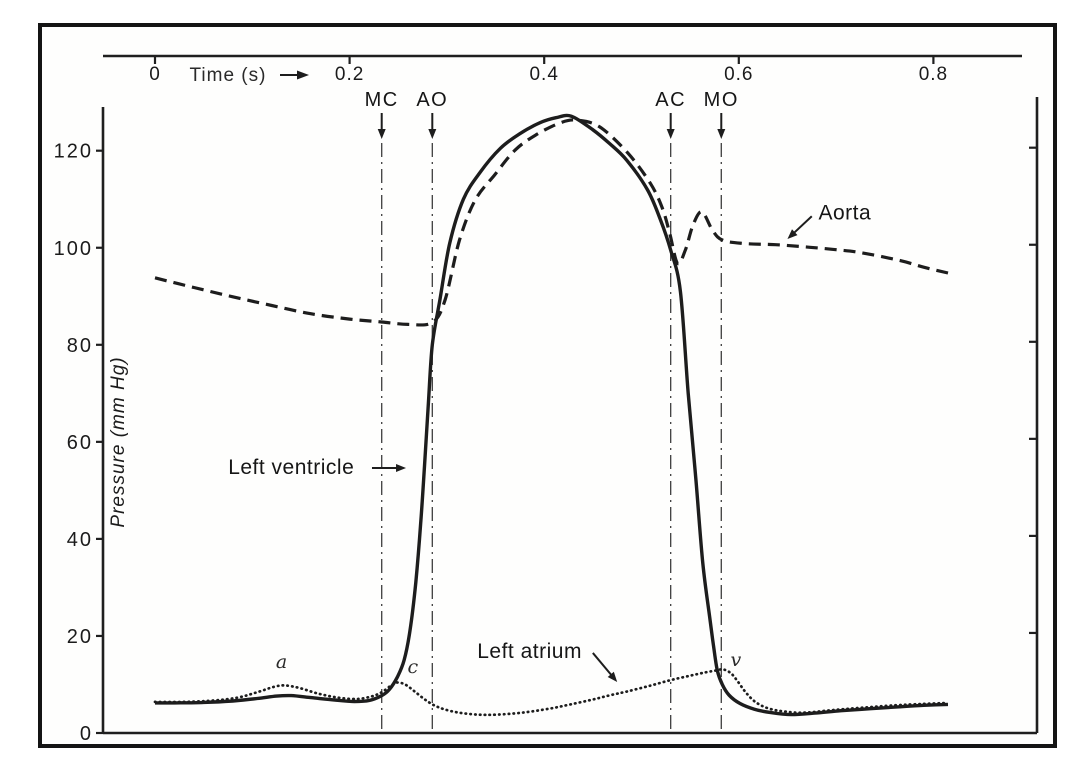 Image resolution: width=1080 pixels, height=774 pixels. Describe the element at coordinates (612, 677) in the screenshot. I see `left-atrium-label-arrow-head` at that location.